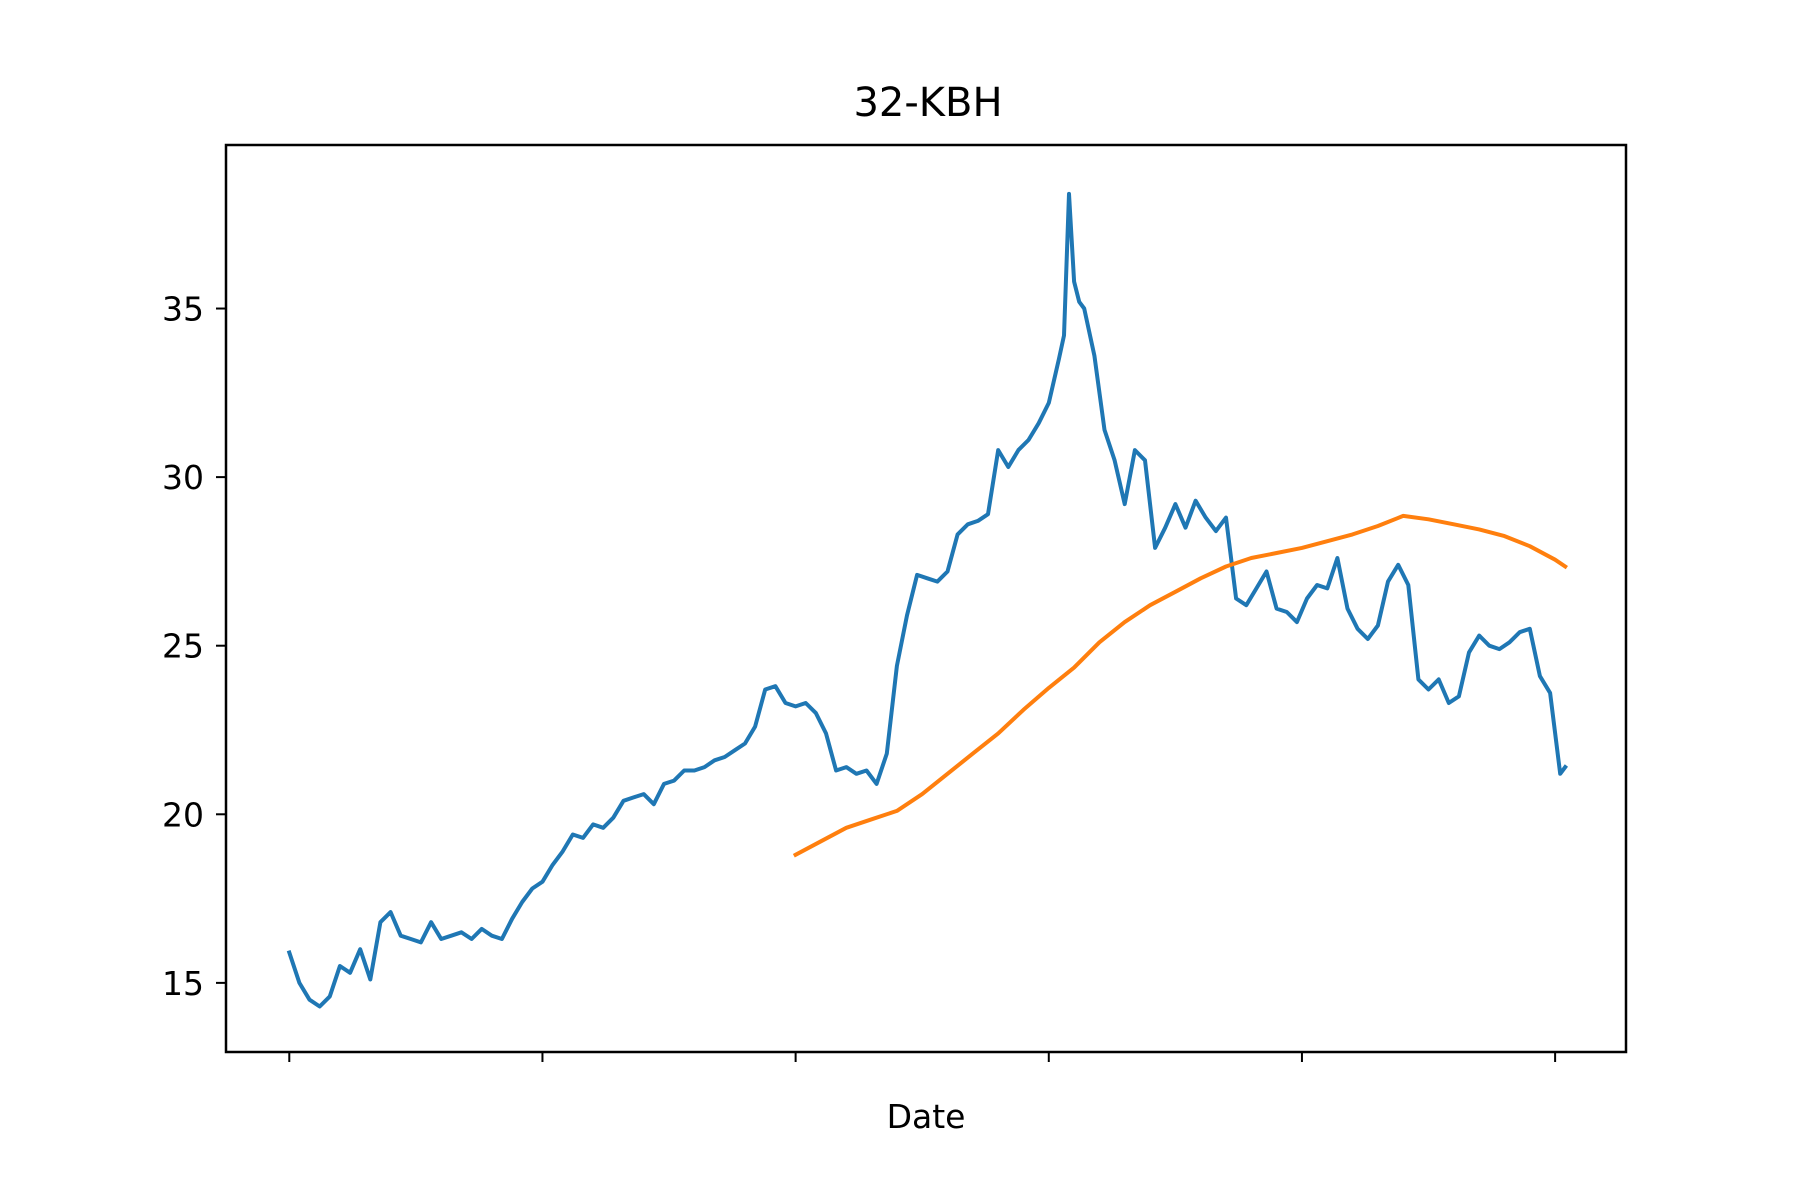 The image size is (1800, 1200). Describe the element at coordinates (183, 983) in the screenshot. I see `y-tick-label: 15` at that location.